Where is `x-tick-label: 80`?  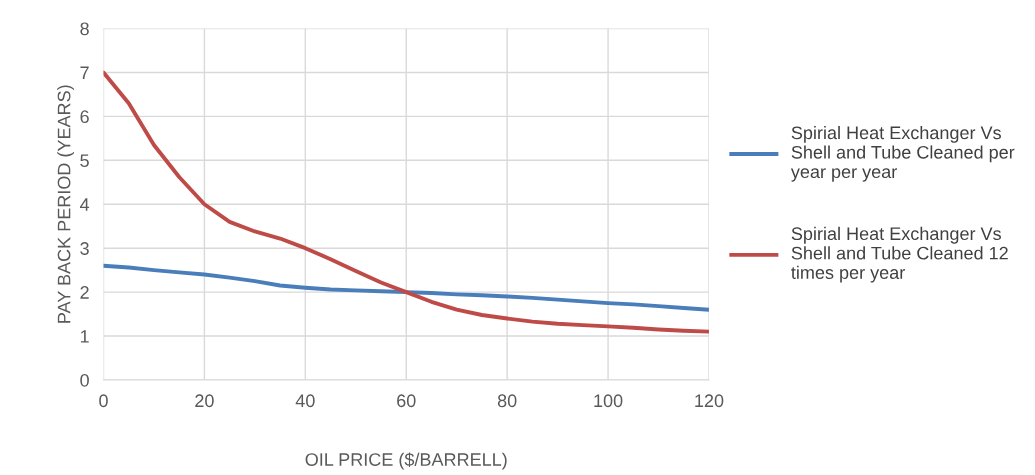
x-tick-label: 80 is located at coordinates (507, 401).